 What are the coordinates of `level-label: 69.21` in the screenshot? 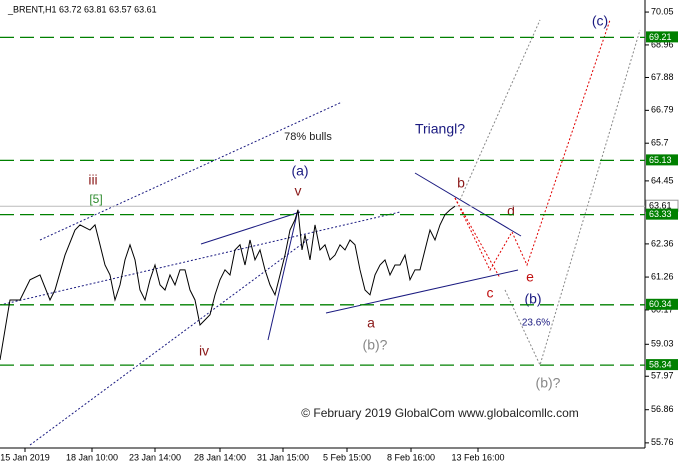 It's located at (660, 37).